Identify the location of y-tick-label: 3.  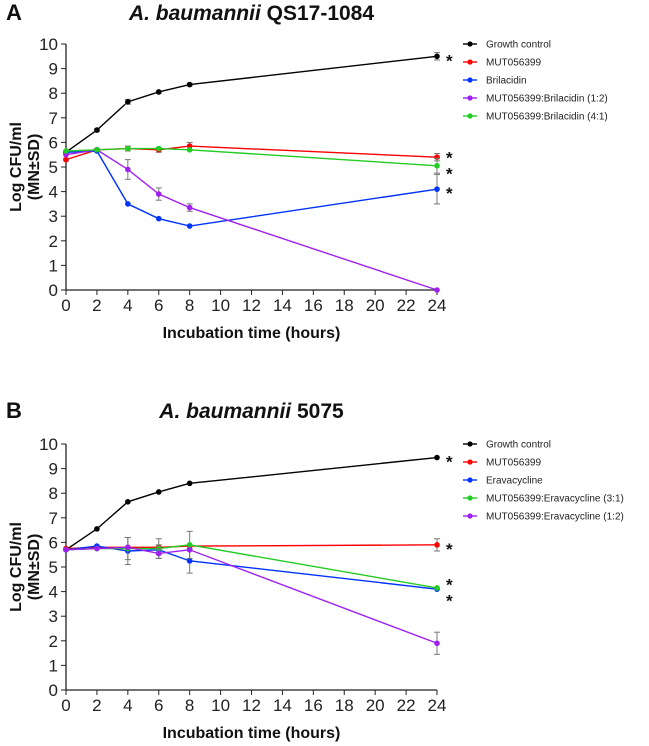
(53, 616).